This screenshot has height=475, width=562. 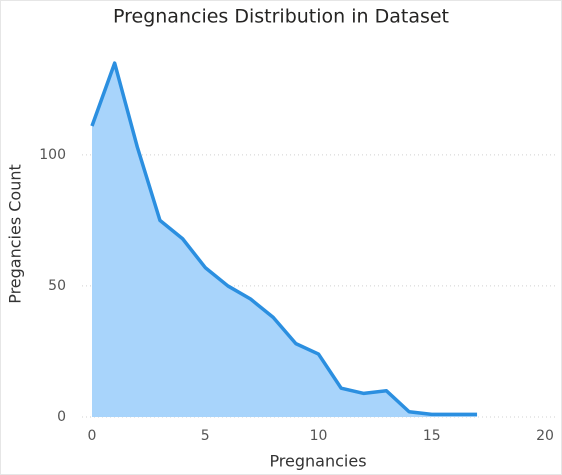 I want to click on x-tick-label: 0, so click(x=92, y=436).